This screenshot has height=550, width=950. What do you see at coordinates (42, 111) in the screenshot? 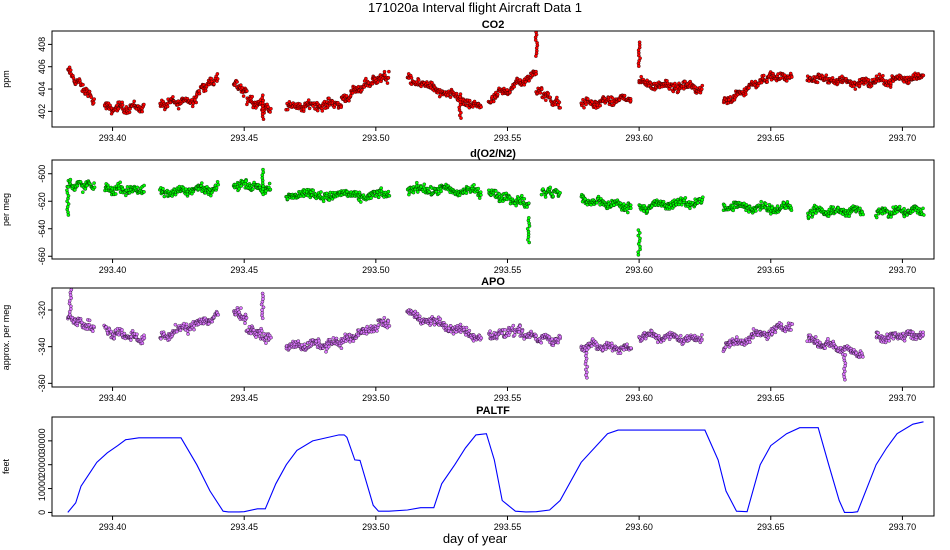
I see `y-tick-label: 402` at bounding box center [42, 111].